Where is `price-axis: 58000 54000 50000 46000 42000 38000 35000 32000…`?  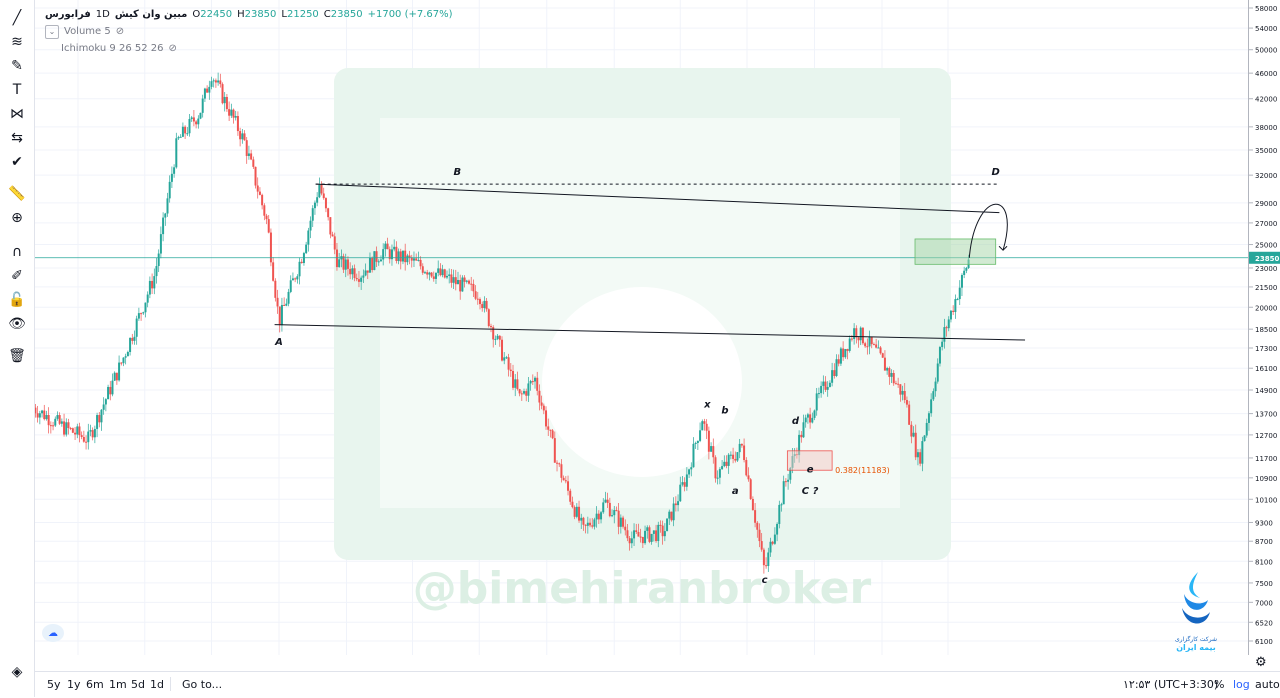 price-axis: 58000 54000 50000 46000 42000 38000 35000 32000… is located at coordinates (1264, 327).